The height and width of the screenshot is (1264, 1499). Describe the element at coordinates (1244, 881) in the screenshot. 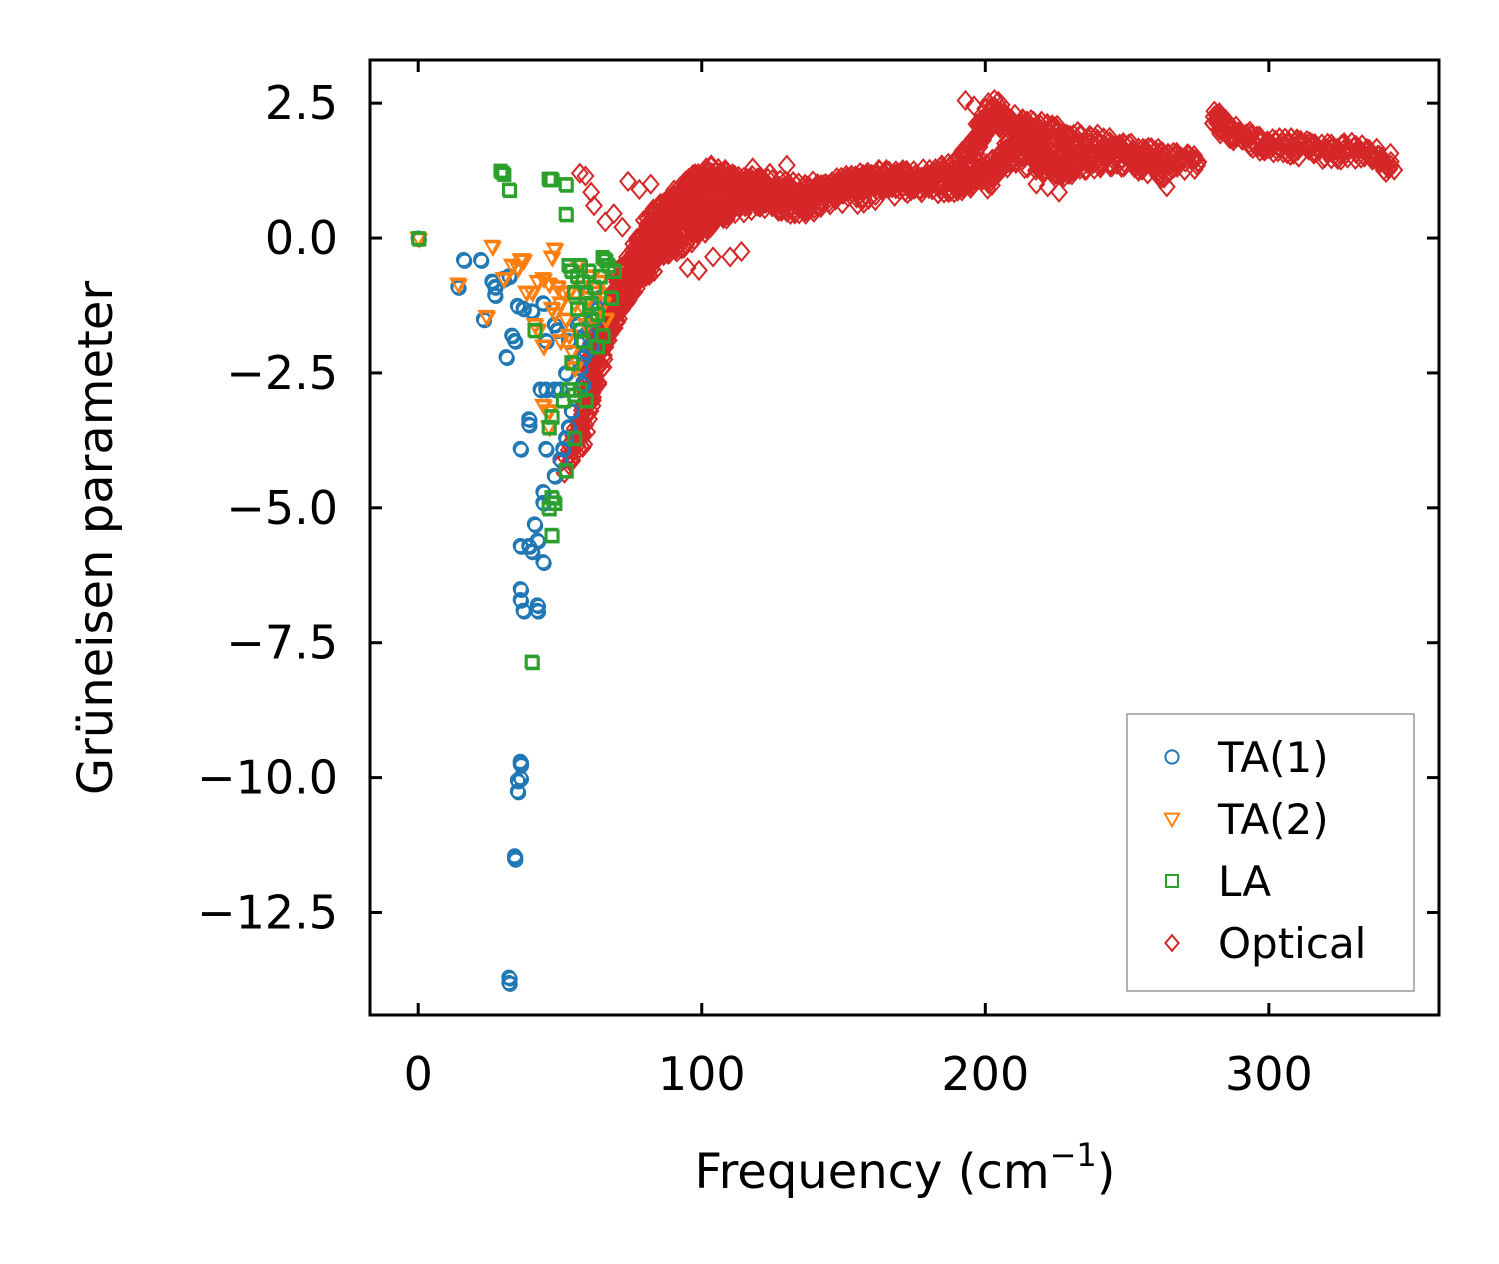

I see `legend-label: LA` at that location.